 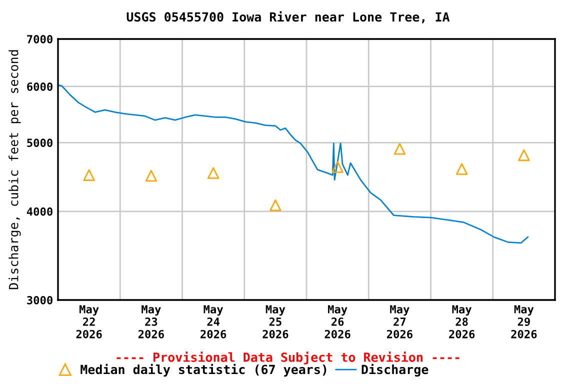 I want to click on y-tick-label: 7000, so click(x=39, y=39).